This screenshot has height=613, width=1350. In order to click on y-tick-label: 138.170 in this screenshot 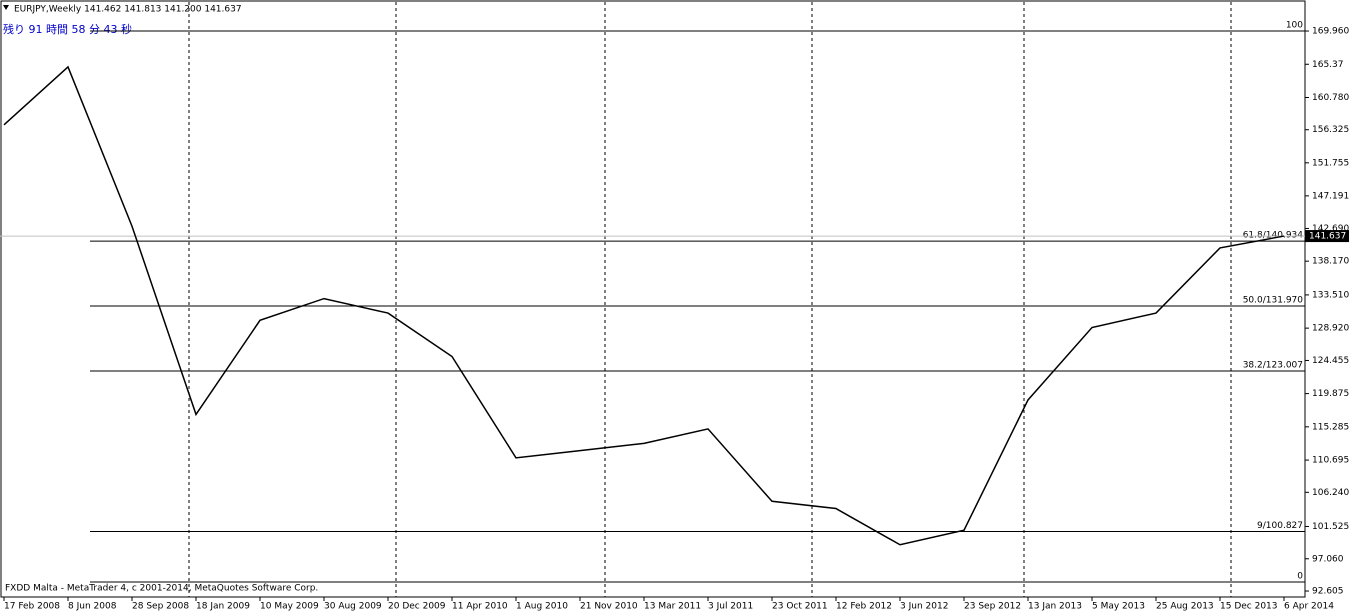, I will do `click(1330, 262)`.